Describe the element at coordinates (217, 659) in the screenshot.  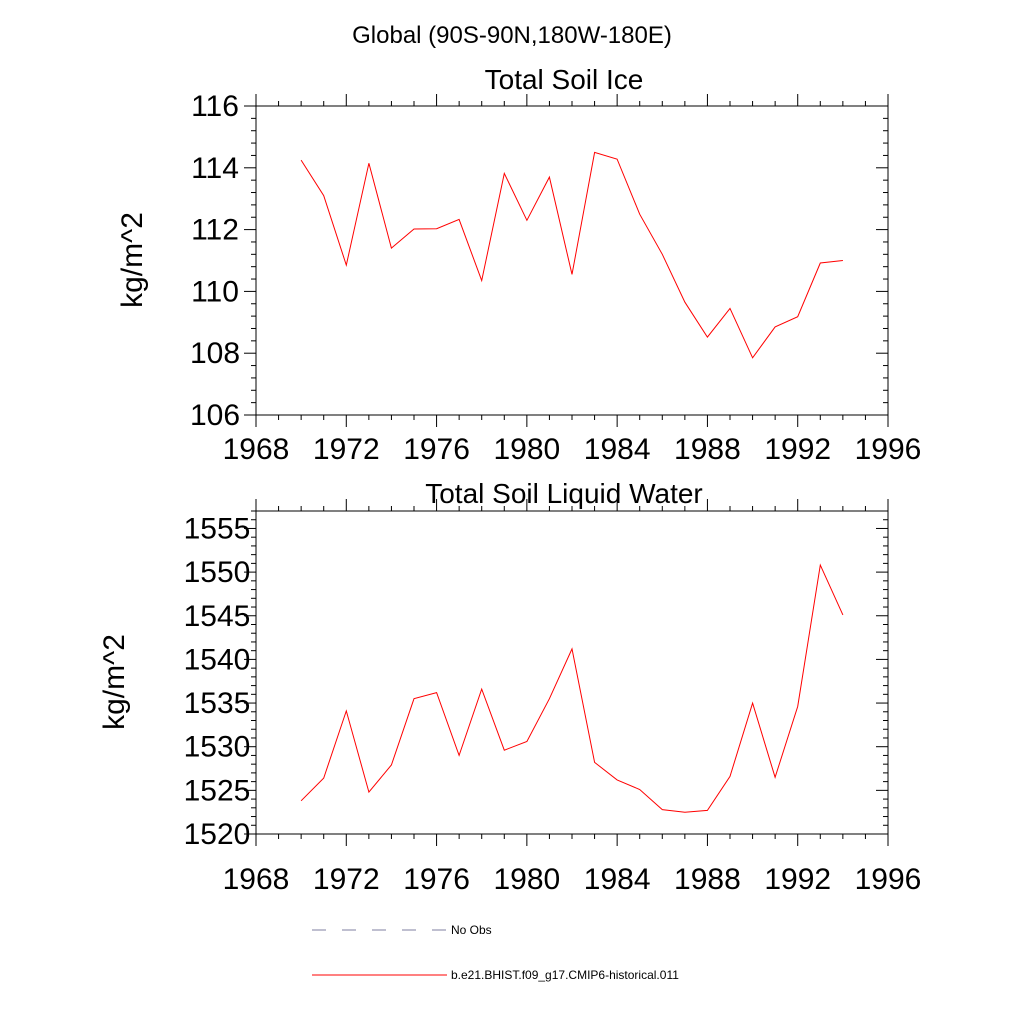
I see `y-tick-label: 1540` at that location.